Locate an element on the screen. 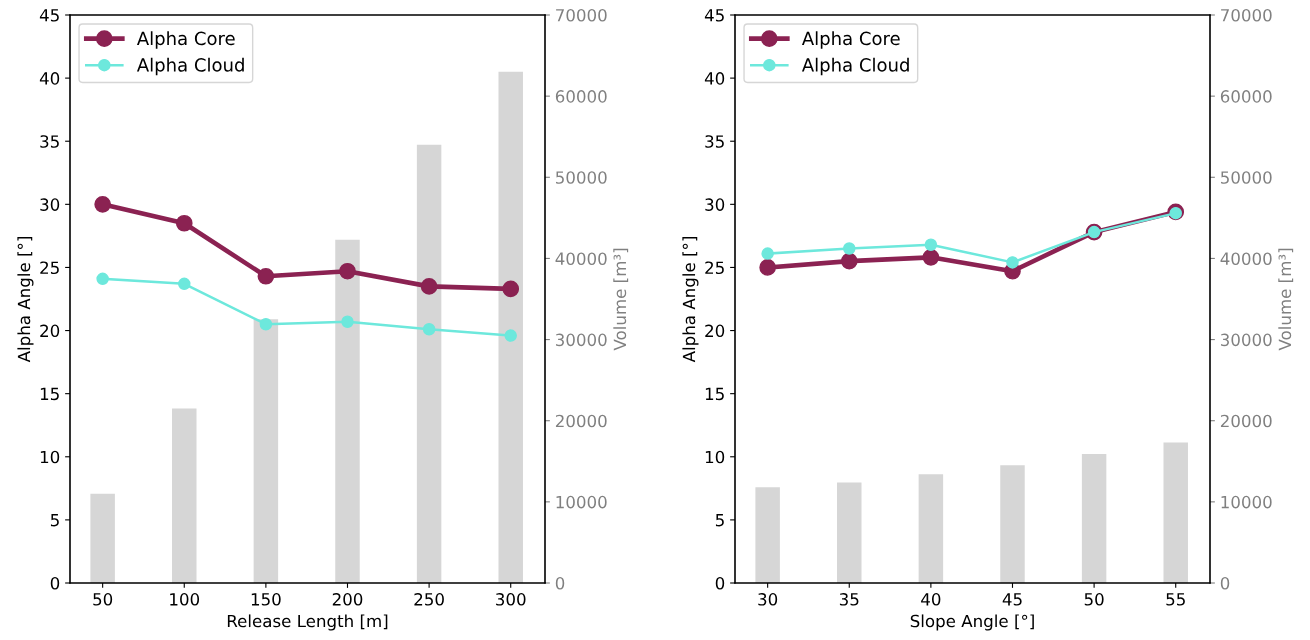 The height and width of the screenshot is (640, 1310). x-tick-label: 30 is located at coordinates (768, 599).